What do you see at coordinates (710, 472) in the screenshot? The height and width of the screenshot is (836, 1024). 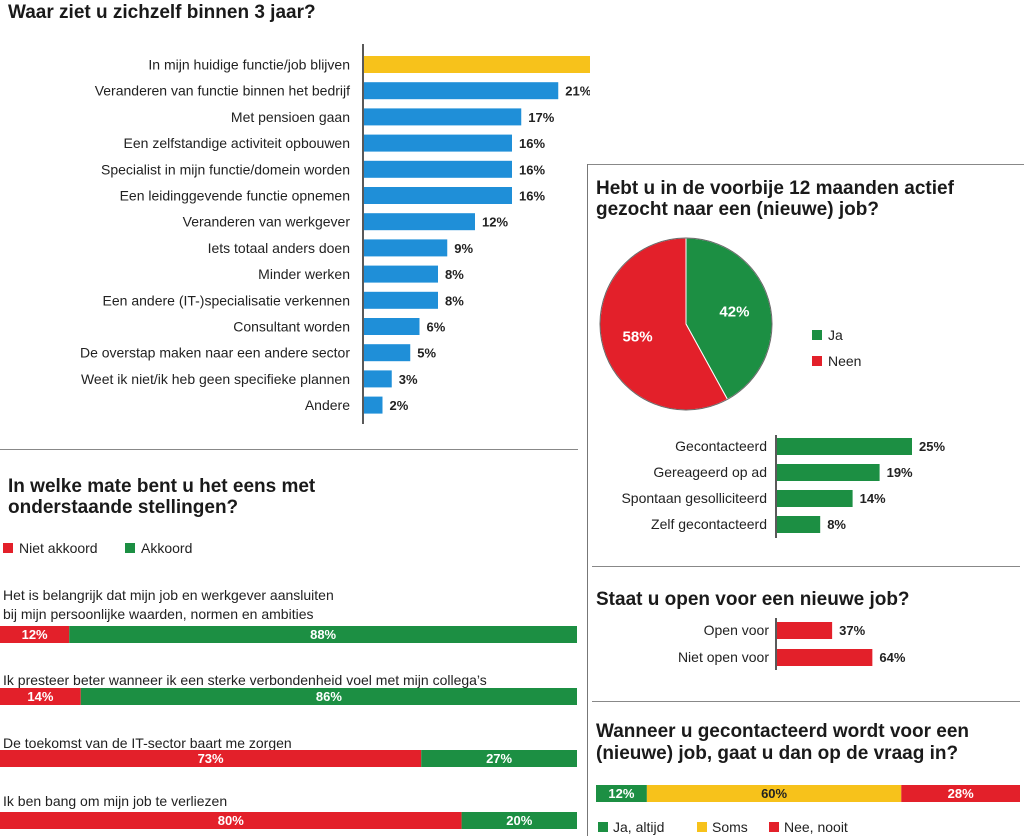 I see `category-label: Gereageerd op ad` at bounding box center [710, 472].